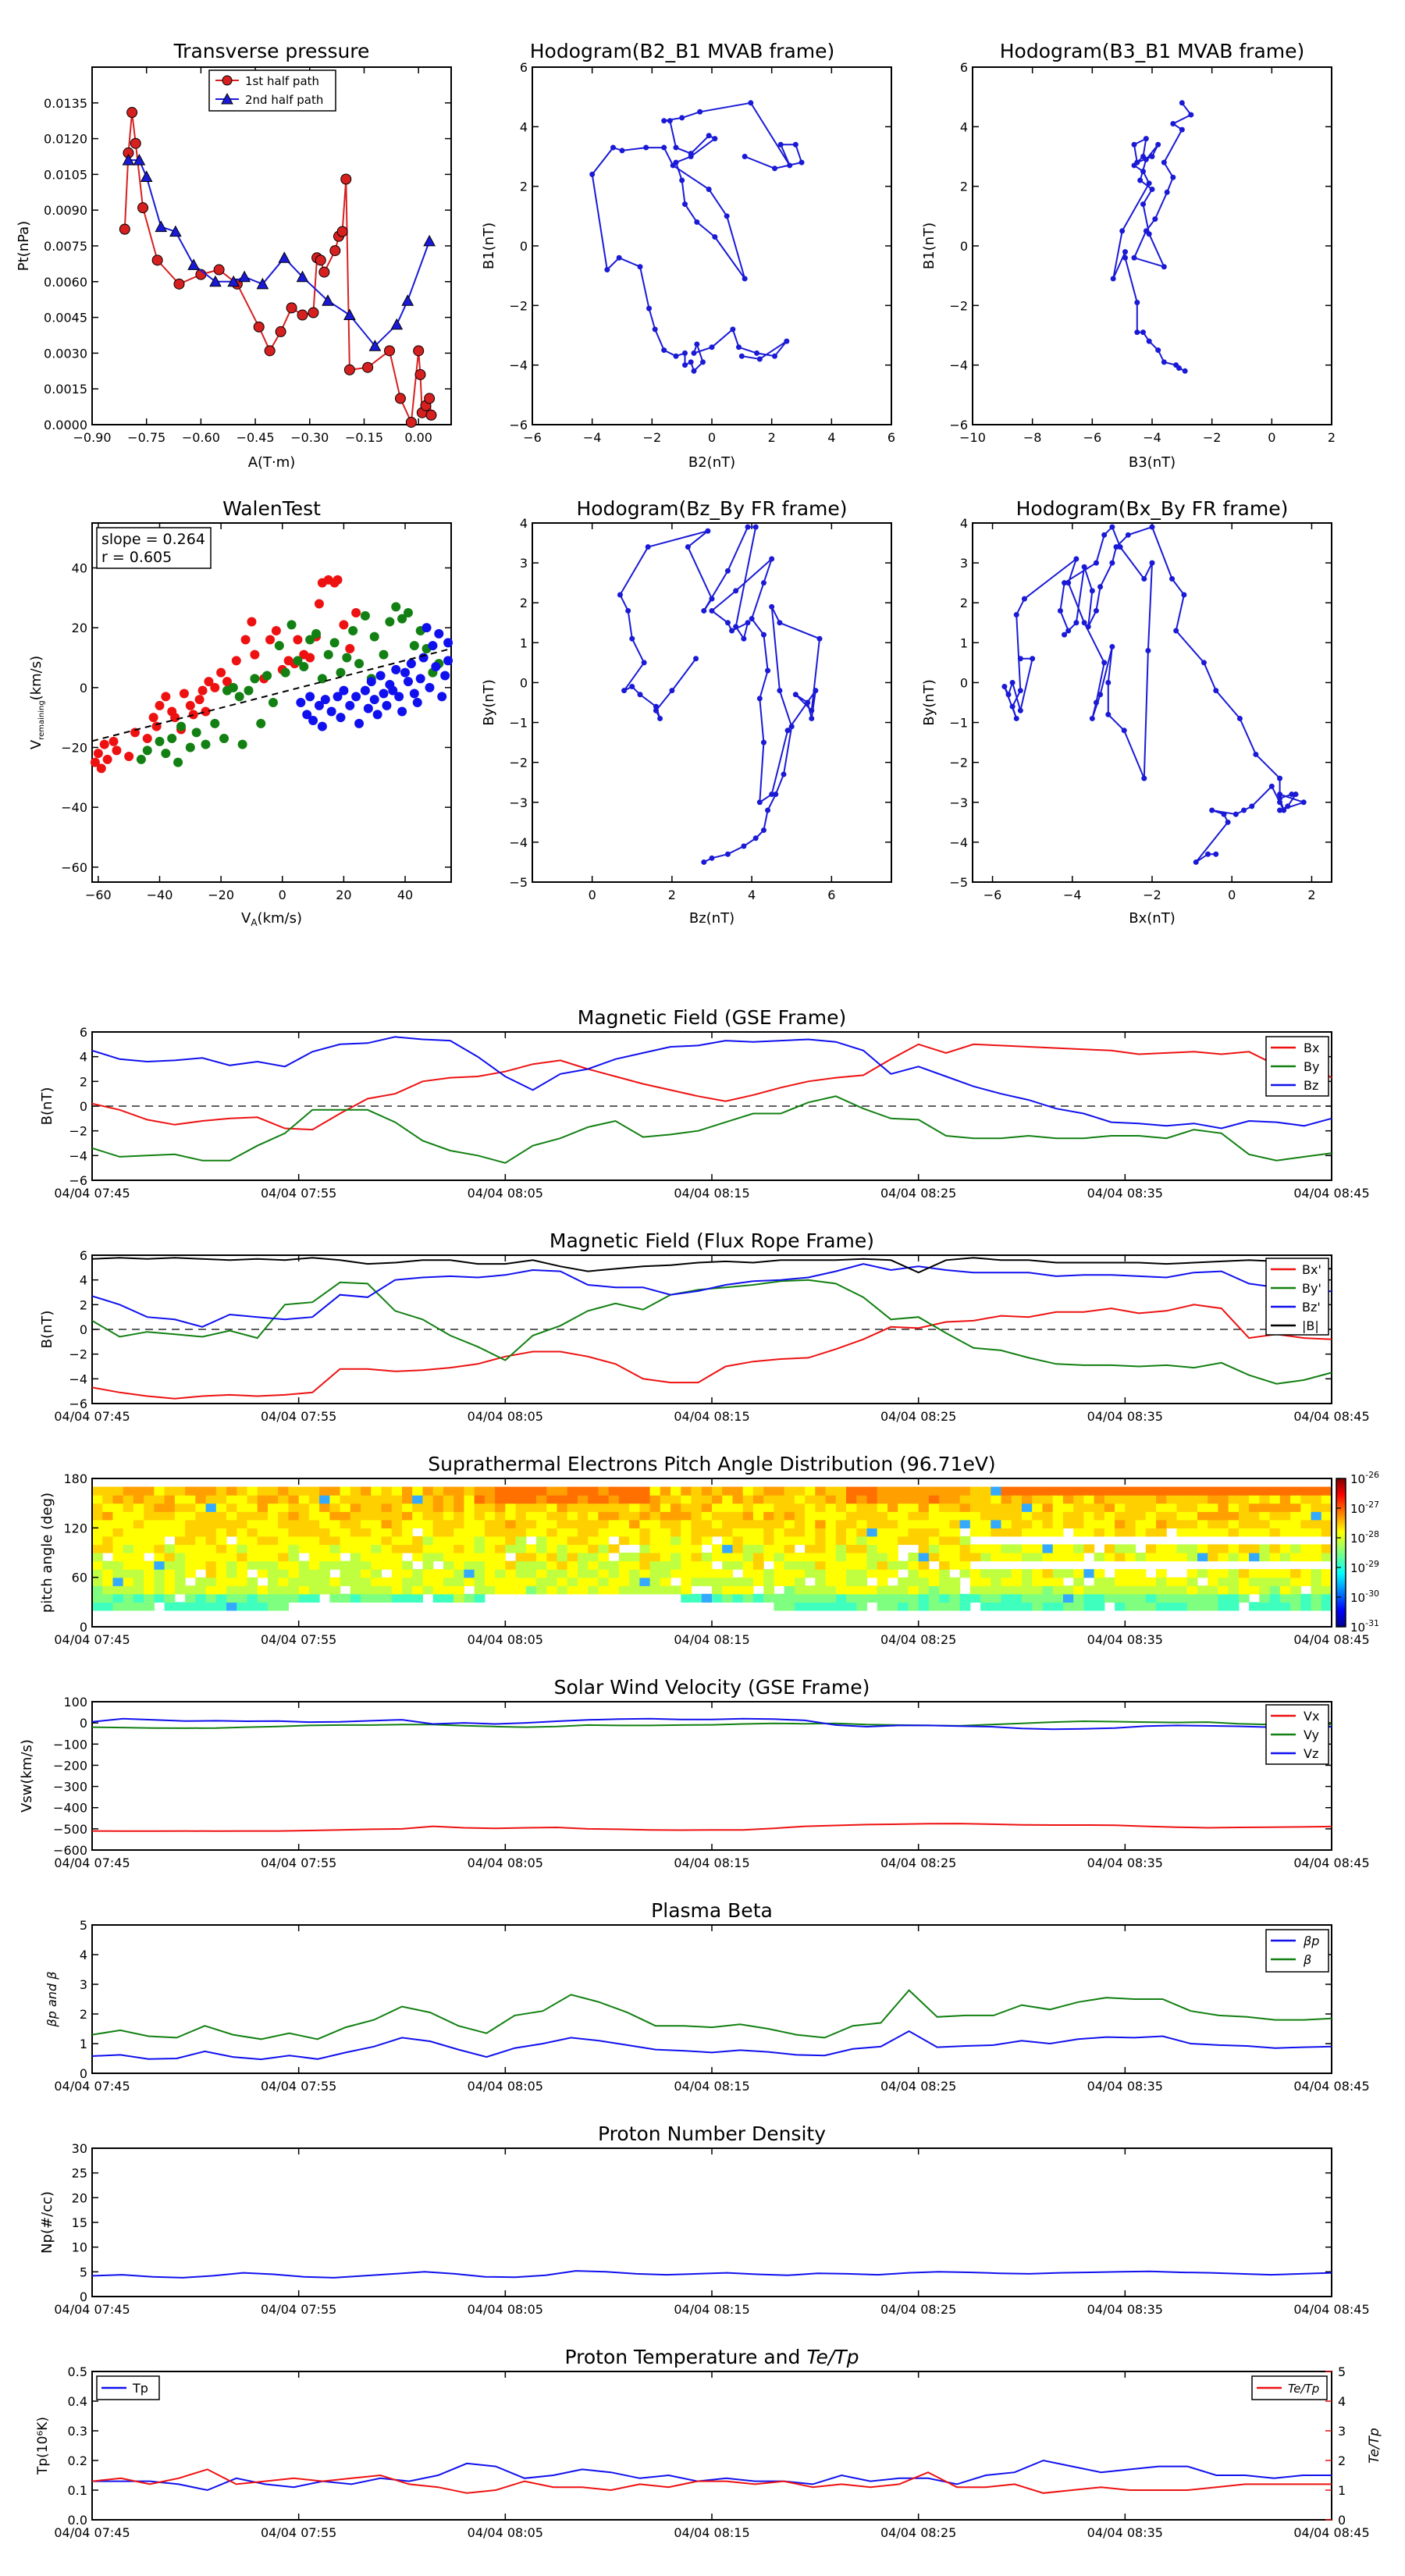 The height and width of the screenshot is (2576, 1405). Describe the element at coordinates (506, 1863) in the screenshot. I see `vsw-time-label: 04/04 08:05` at that location.